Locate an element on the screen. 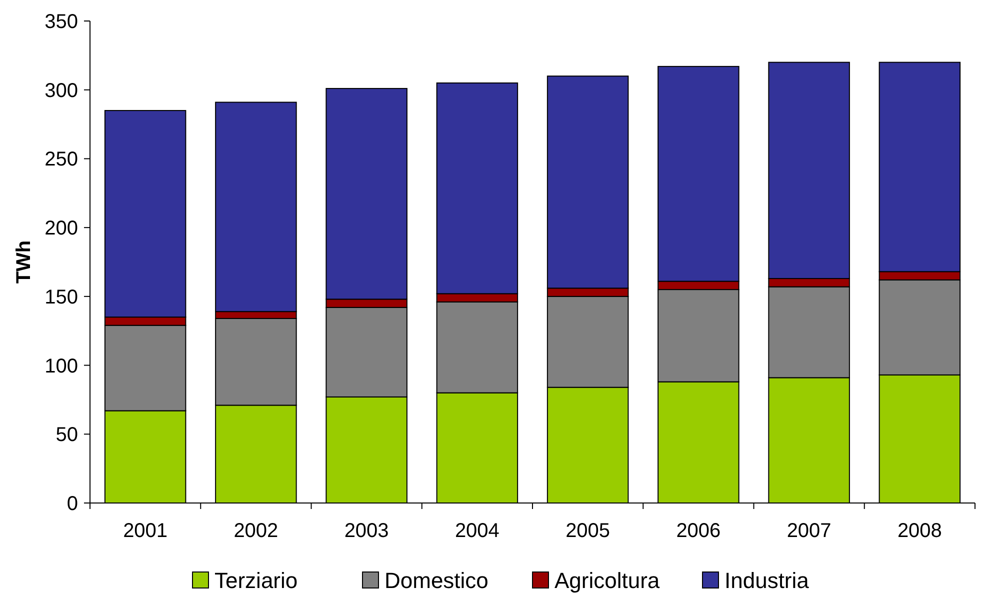  y-tick-label: 350 is located at coordinates (61, 22).